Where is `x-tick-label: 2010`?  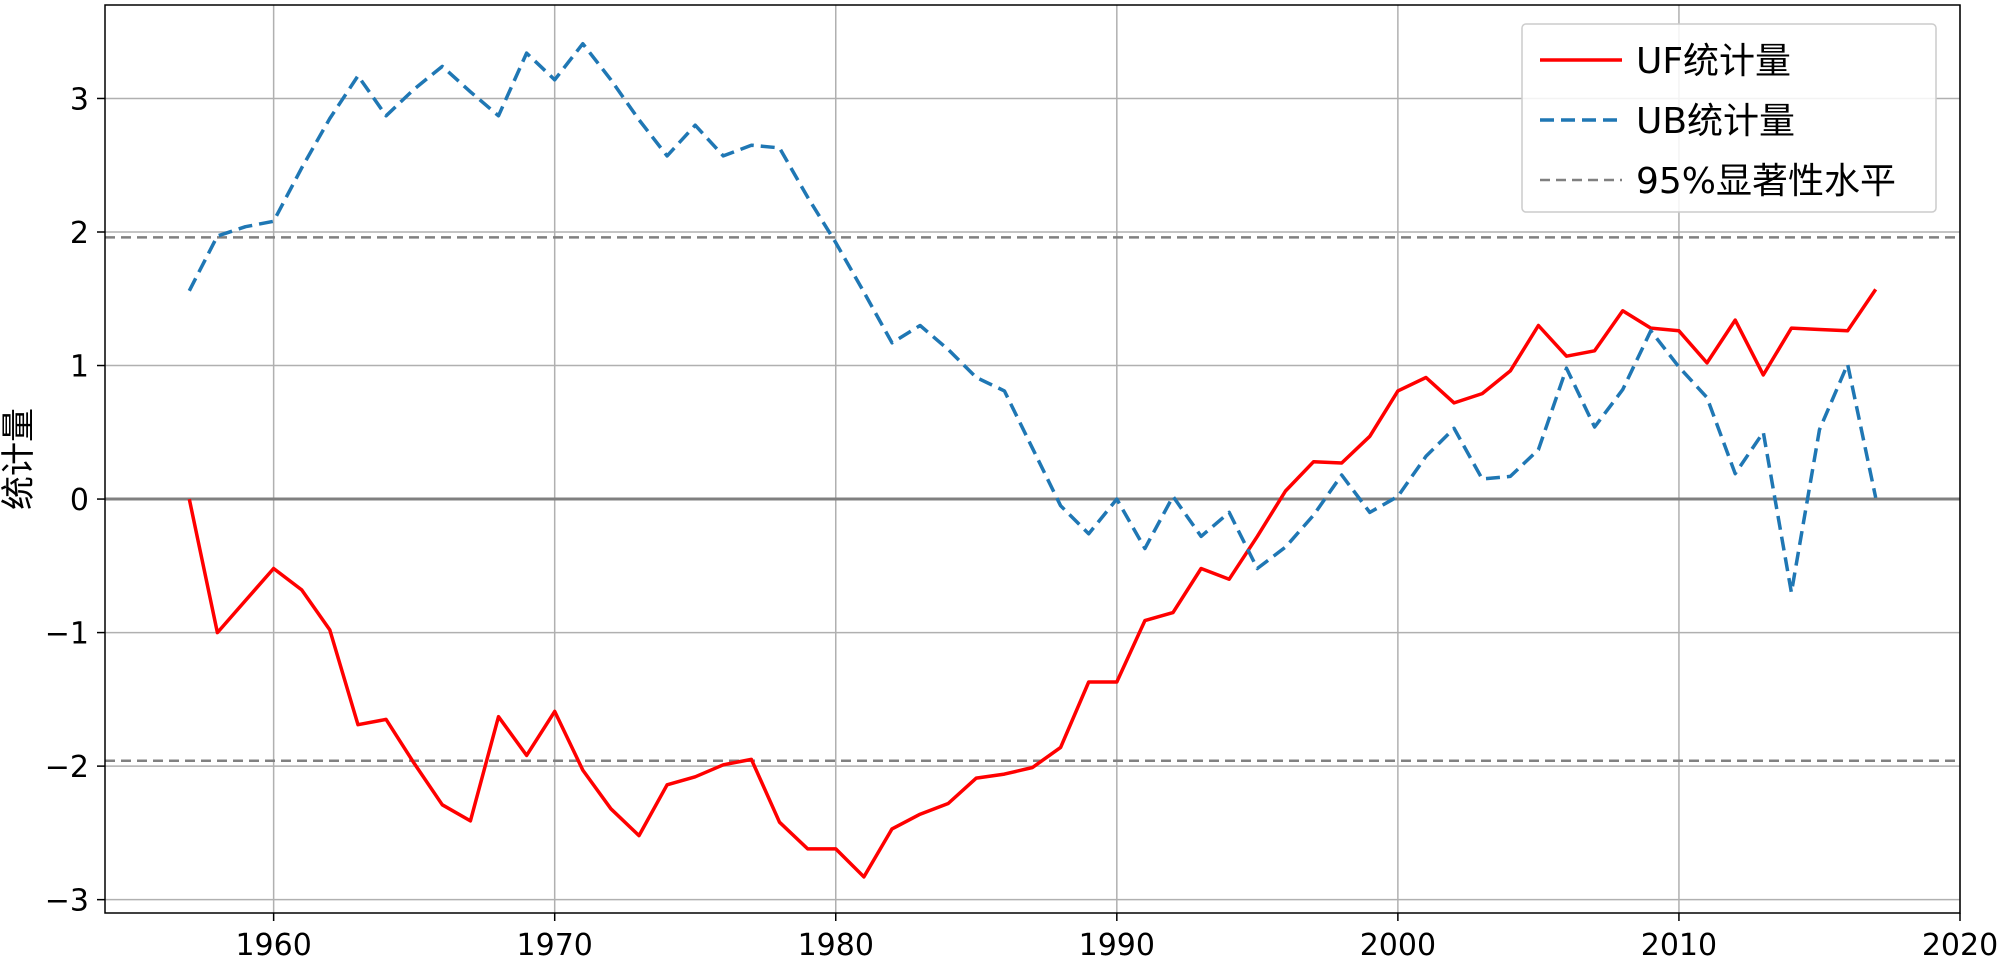 x-tick-label: 2010 is located at coordinates (1679, 944).